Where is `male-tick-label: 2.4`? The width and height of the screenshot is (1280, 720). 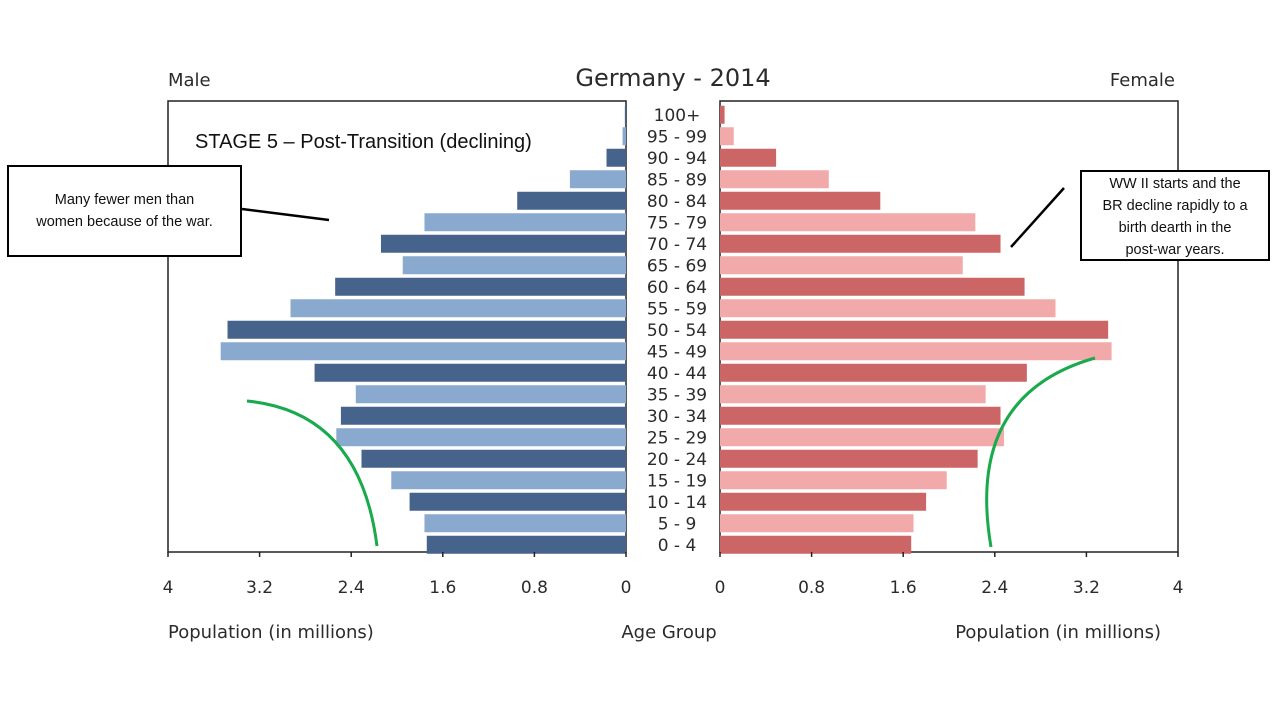 male-tick-label: 2.4 is located at coordinates (351, 588).